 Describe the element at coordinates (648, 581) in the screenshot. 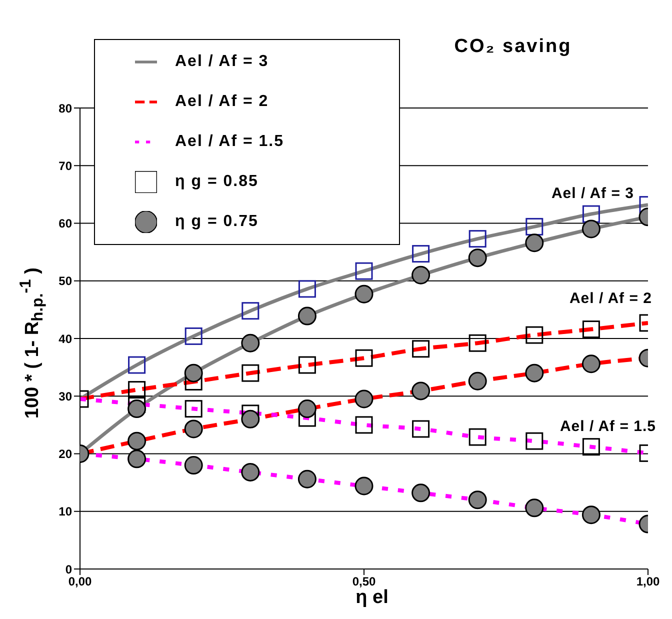

I see `x-tick-label: 1,00` at that location.